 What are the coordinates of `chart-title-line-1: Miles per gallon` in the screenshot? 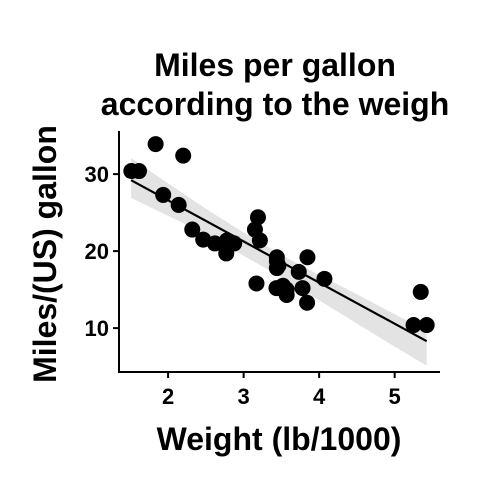 It's located at (275, 65).